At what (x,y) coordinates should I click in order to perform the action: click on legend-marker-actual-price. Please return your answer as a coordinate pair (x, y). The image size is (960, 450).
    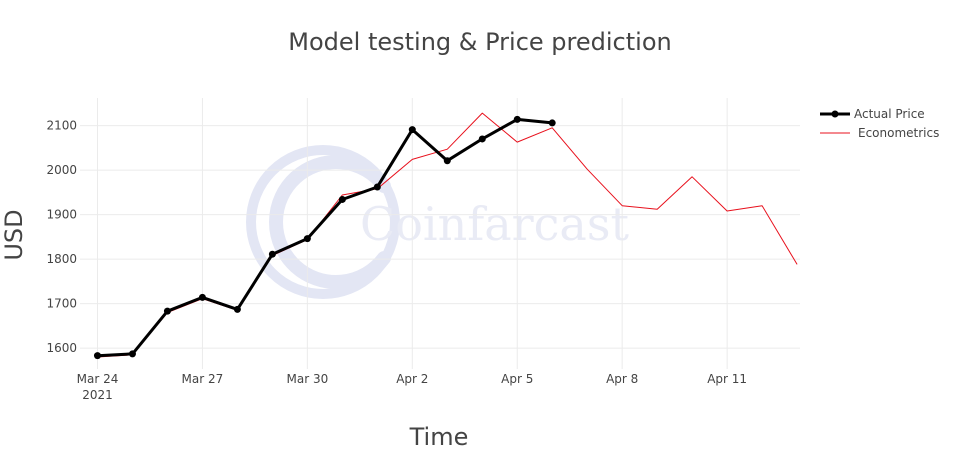
    Looking at the image, I should click on (835, 114).